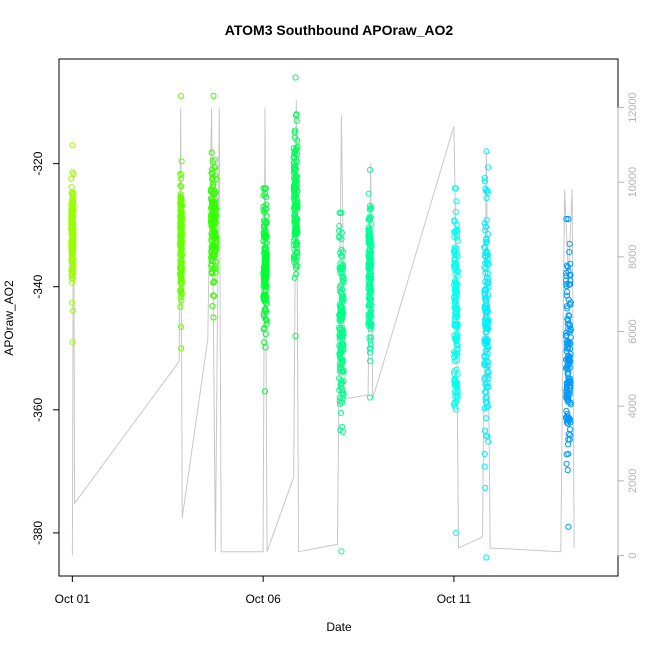 The height and width of the screenshot is (650, 650). I want to click on y2-tick-label: 4000, so click(633, 406).